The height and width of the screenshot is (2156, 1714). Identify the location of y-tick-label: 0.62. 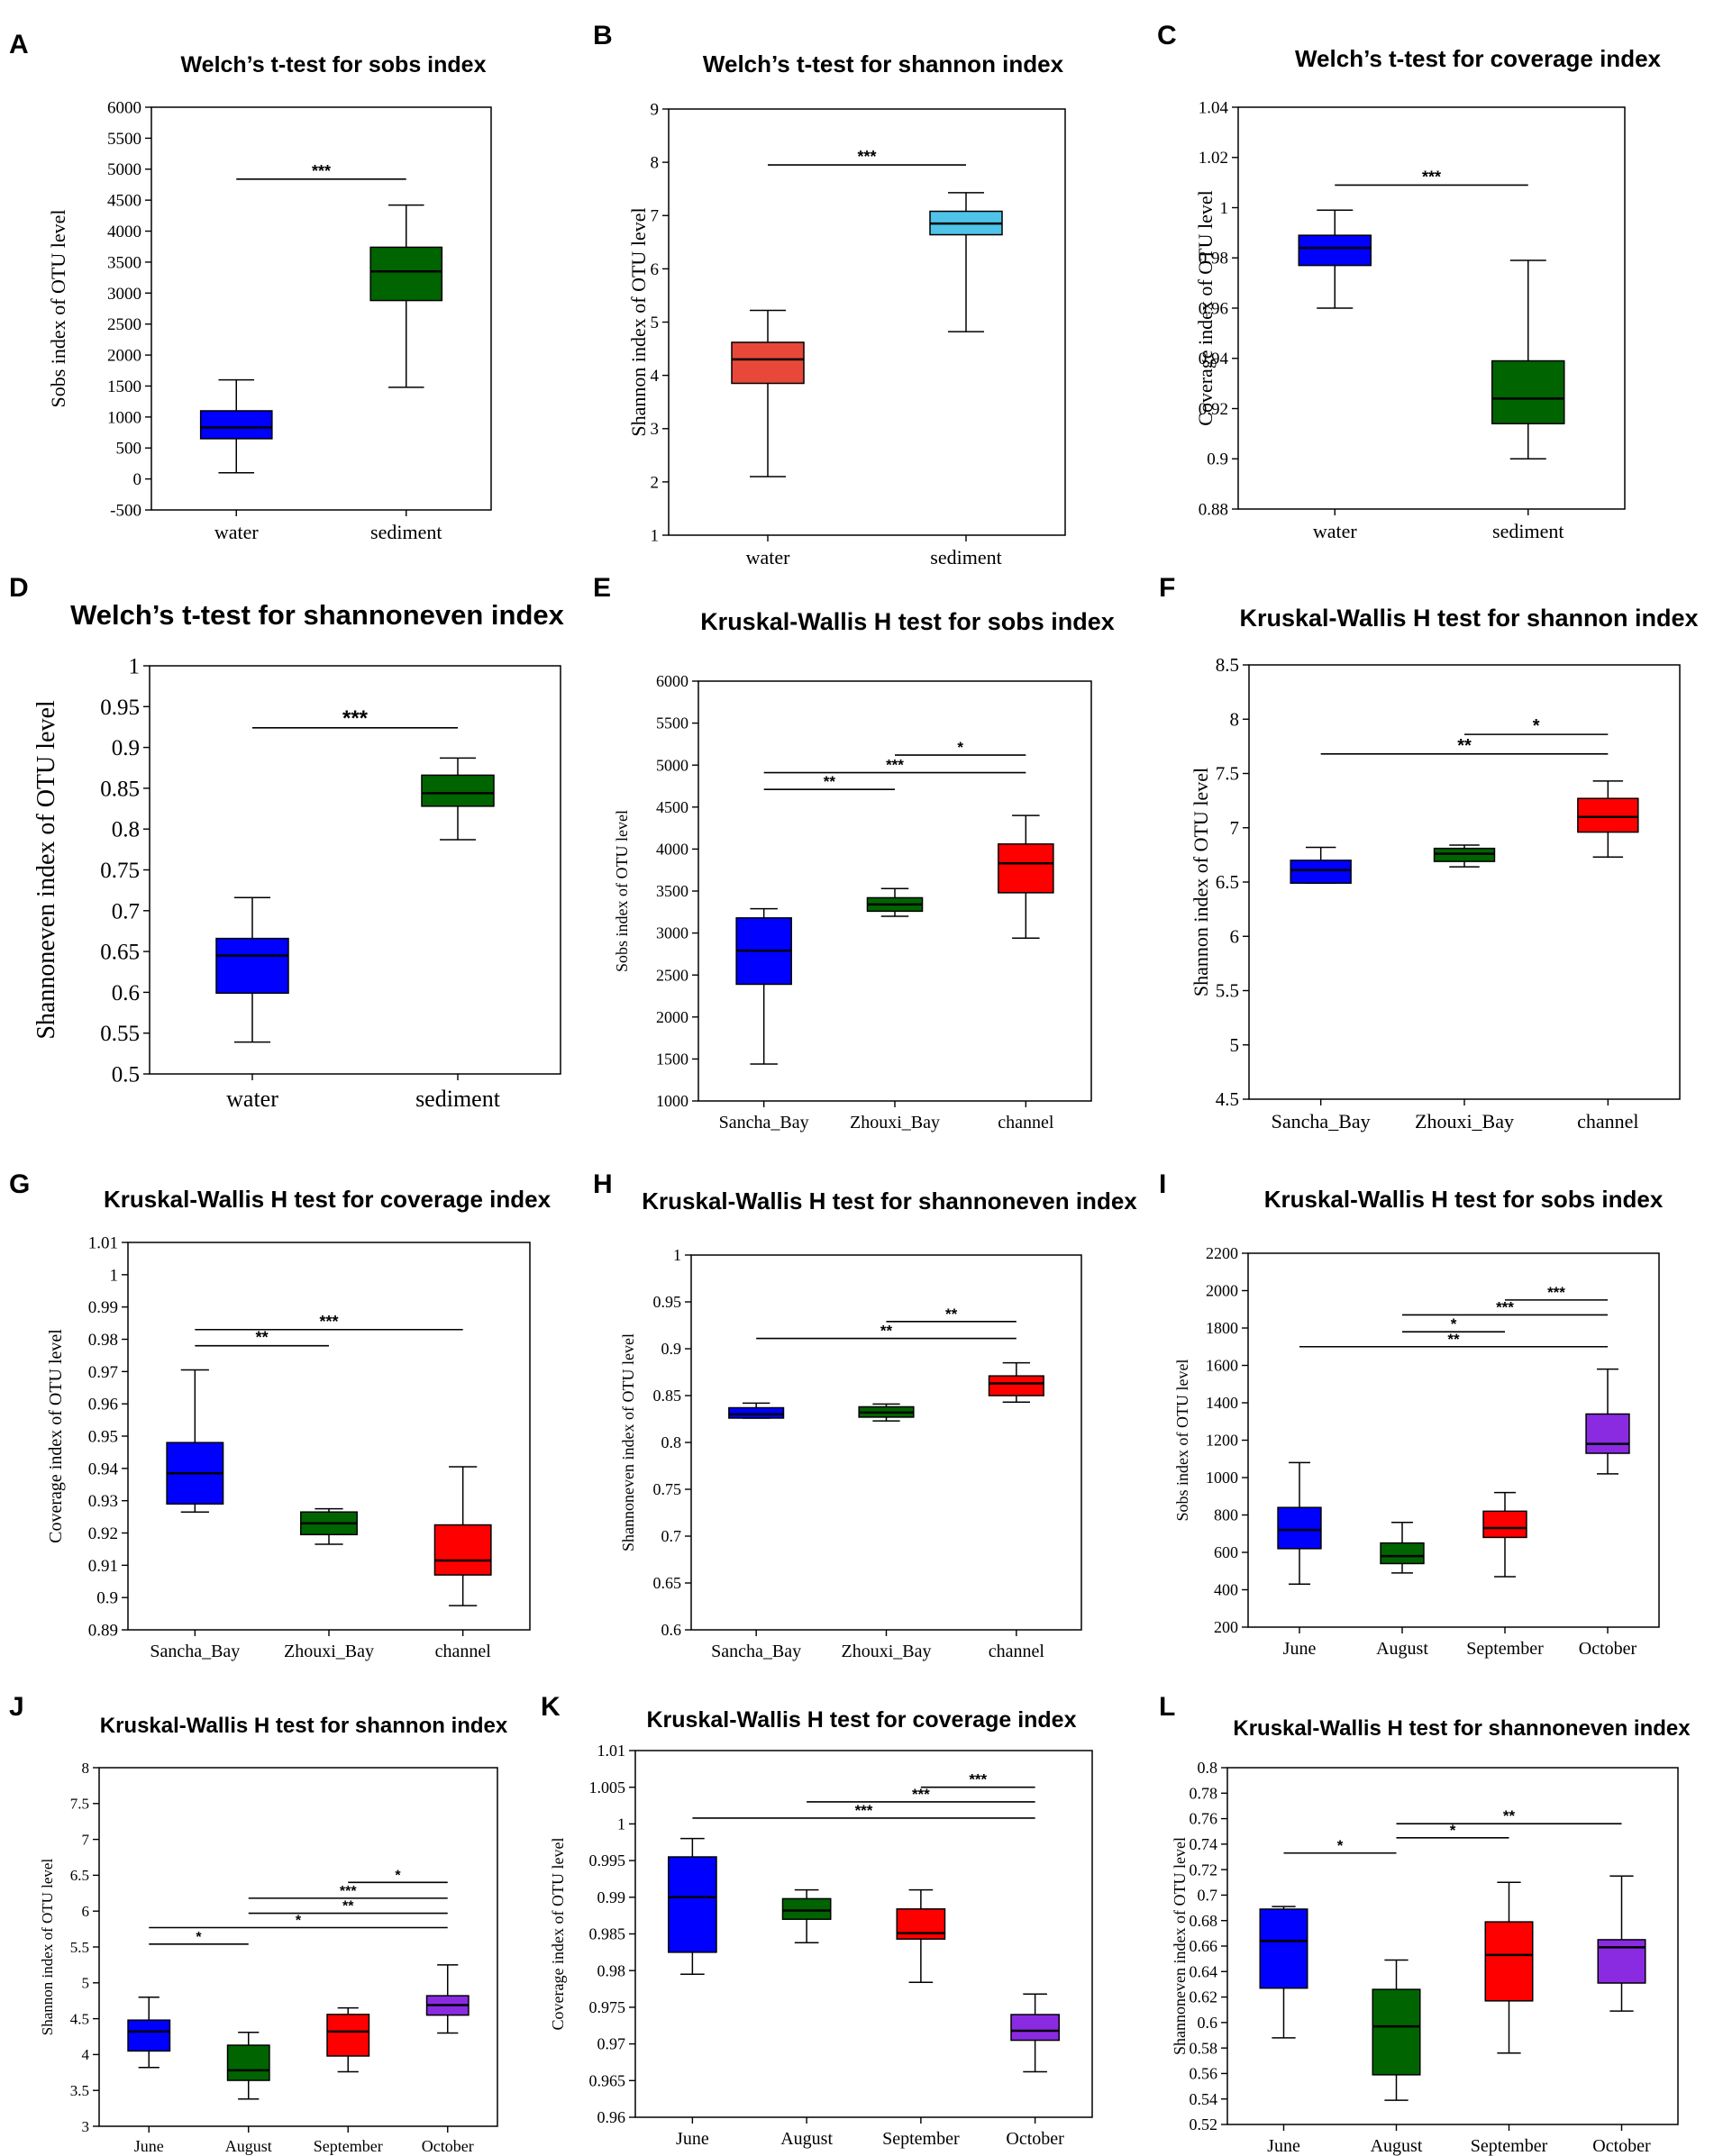
(1204, 1997).